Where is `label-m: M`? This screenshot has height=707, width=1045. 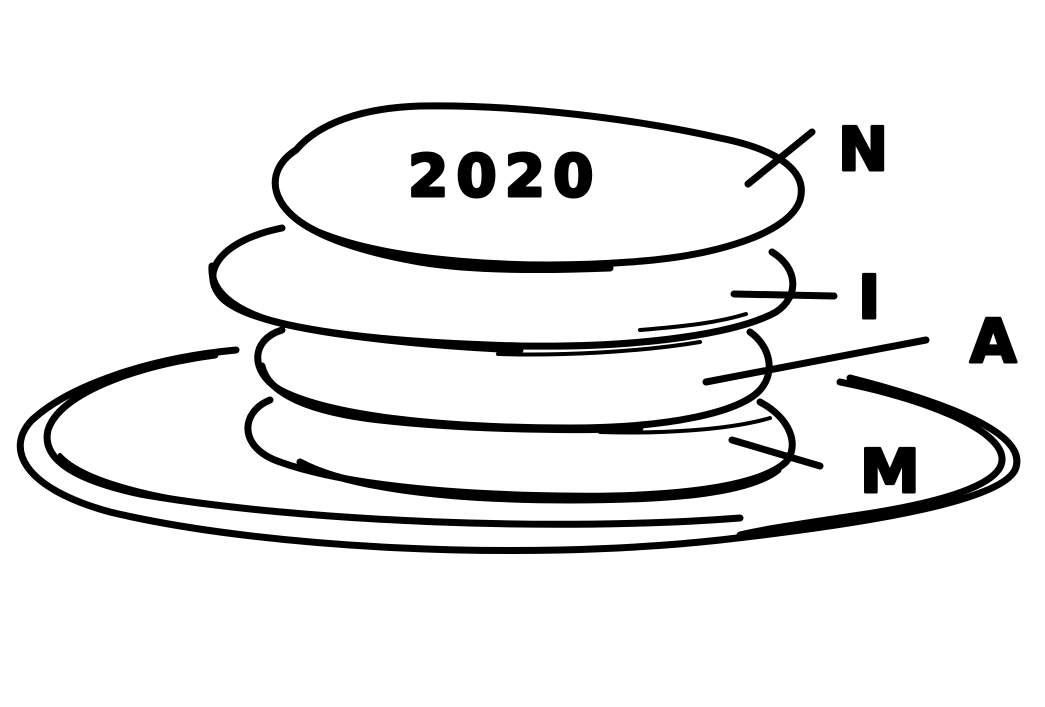 label-m: M is located at coordinates (890, 472).